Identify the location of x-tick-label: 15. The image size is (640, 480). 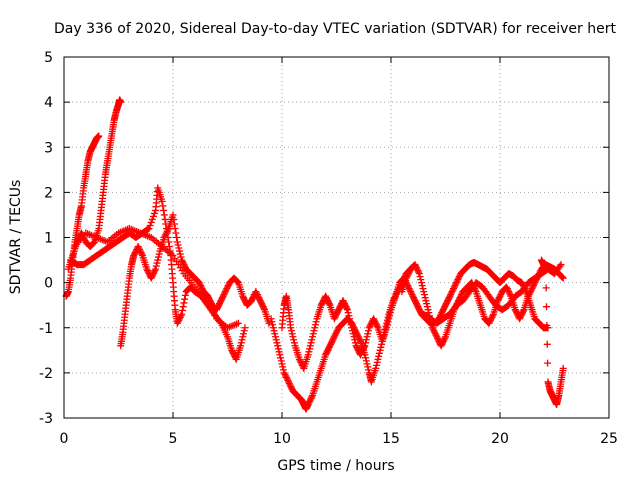
(391, 439).